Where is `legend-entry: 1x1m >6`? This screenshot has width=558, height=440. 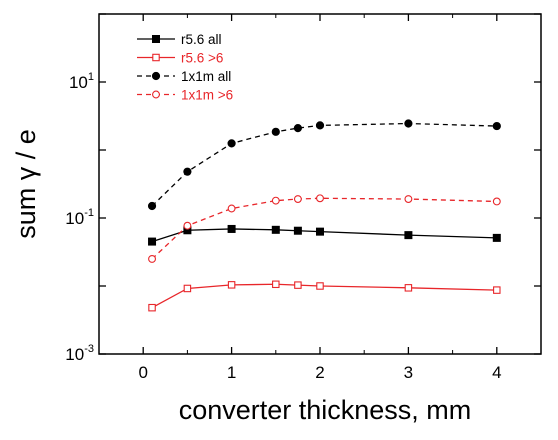 legend-entry: 1x1m >6 is located at coordinates (185, 95).